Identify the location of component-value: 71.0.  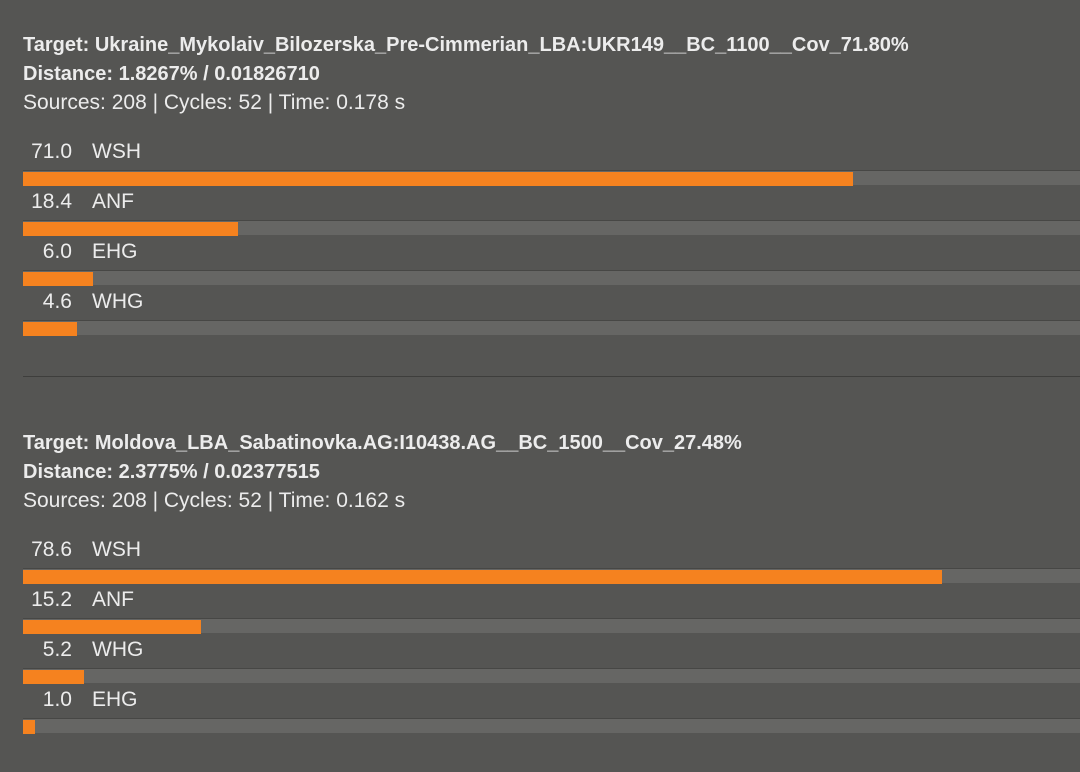
(51, 151).